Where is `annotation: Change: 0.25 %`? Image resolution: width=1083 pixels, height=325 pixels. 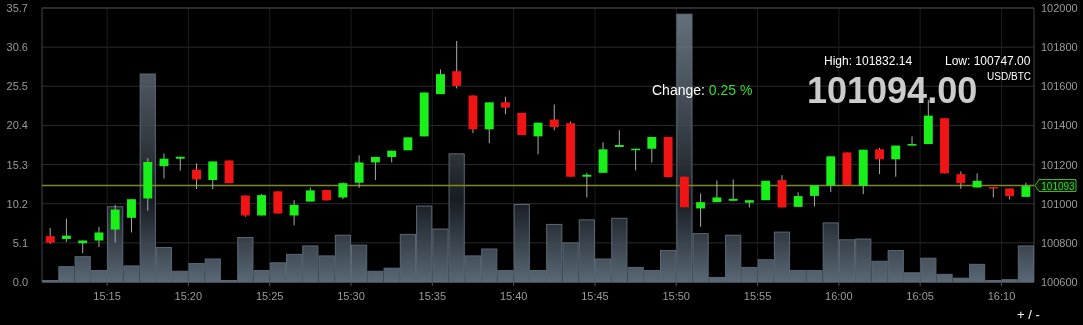
annotation: Change: 0.25 % is located at coordinates (702, 90).